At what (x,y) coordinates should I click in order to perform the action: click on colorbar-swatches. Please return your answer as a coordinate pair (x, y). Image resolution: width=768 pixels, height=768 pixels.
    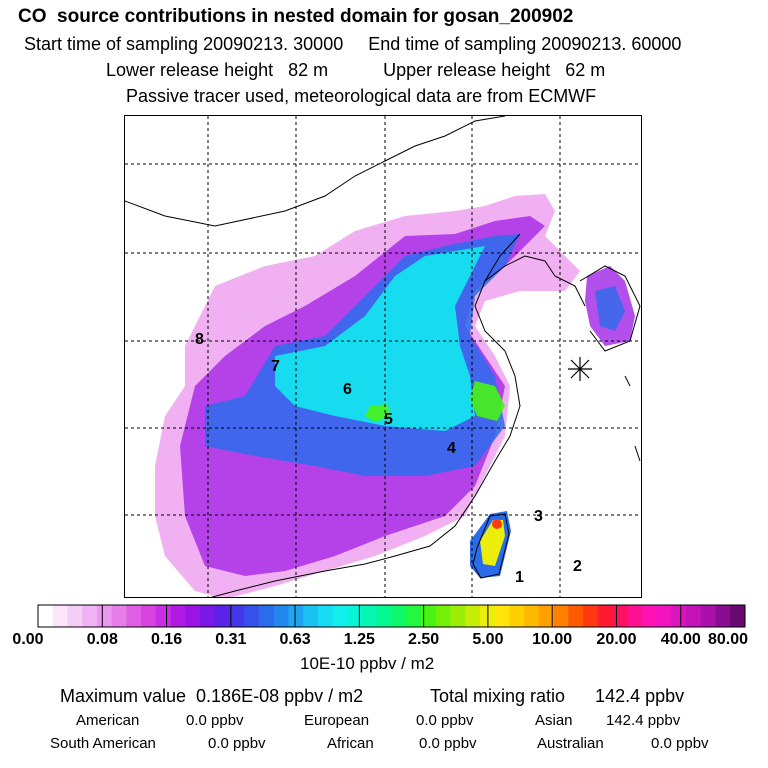
    Looking at the image, I should click on (391, 616).